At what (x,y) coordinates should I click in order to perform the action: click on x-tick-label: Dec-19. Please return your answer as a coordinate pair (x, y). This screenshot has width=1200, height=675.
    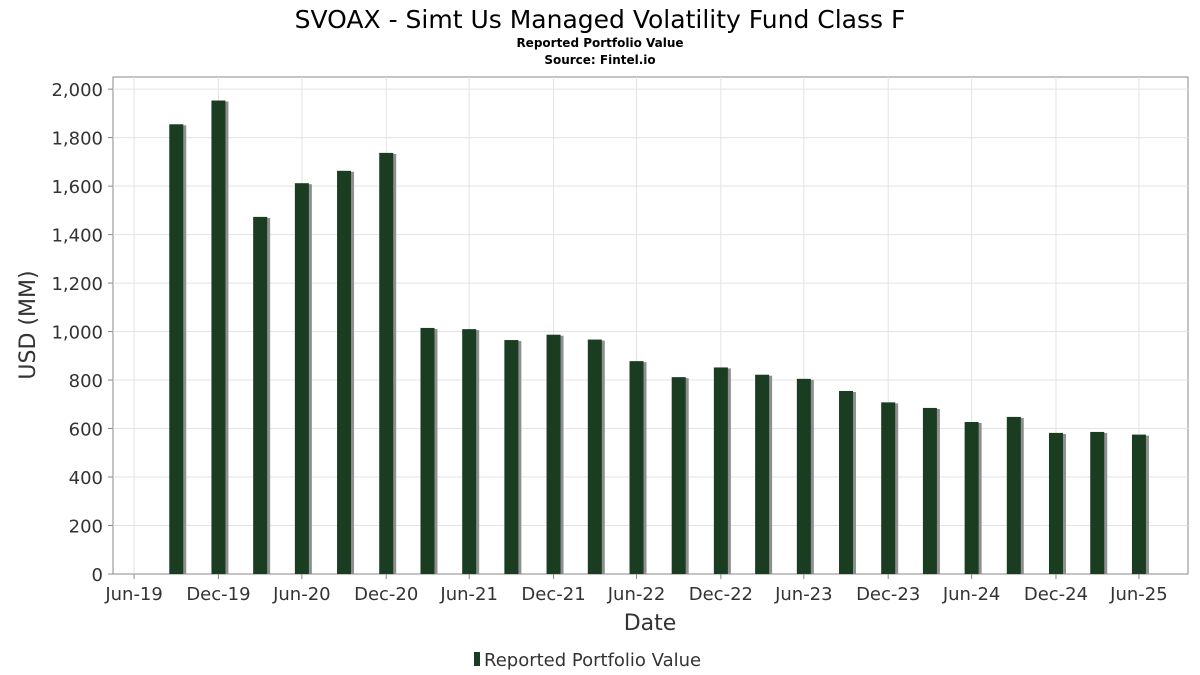
    Looking at the image, I should click on (218, 594).